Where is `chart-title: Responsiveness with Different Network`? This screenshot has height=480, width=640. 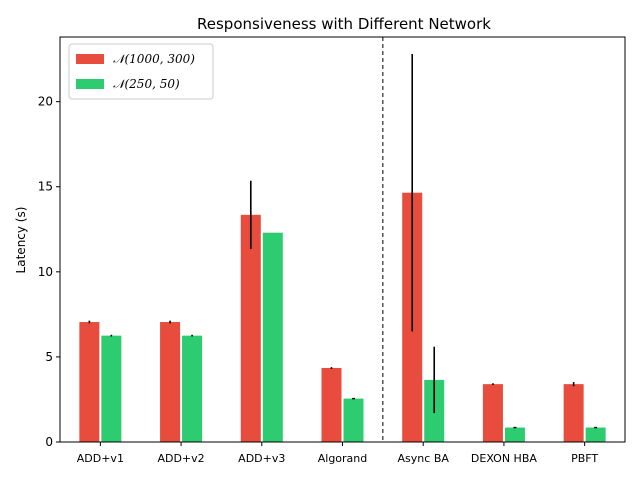
chart-title: Responsiveness with Different Network is located at coordinates (344, 24).